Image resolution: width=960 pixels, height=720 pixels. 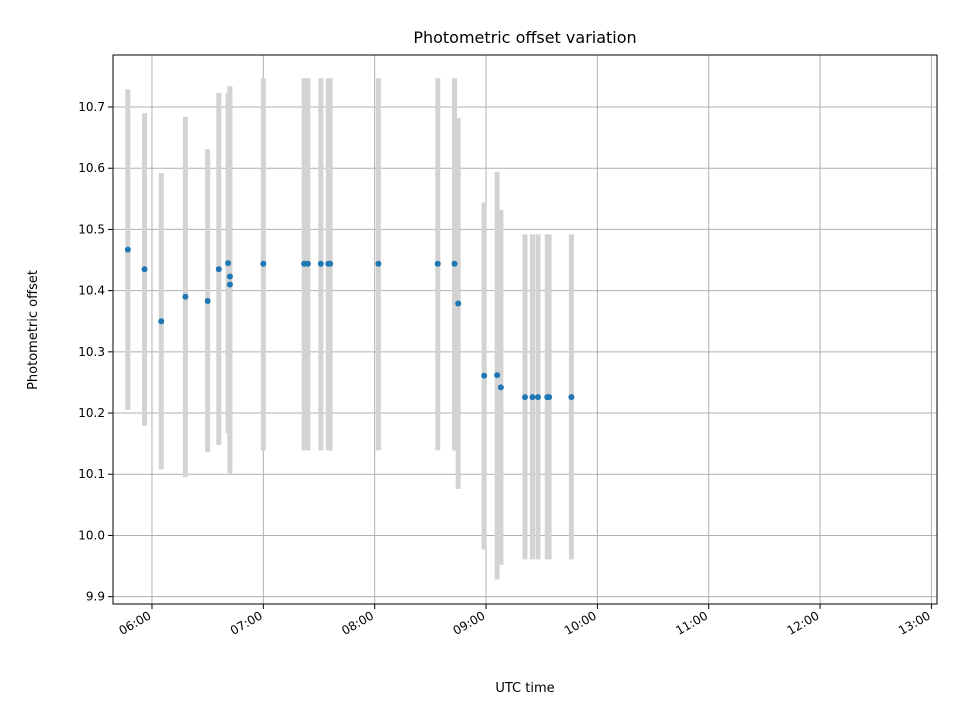 What do you see at coordinates (91, 352) in the screenshot?
I see `y-tick-label: 10.3` at bounding box center [91, 352].